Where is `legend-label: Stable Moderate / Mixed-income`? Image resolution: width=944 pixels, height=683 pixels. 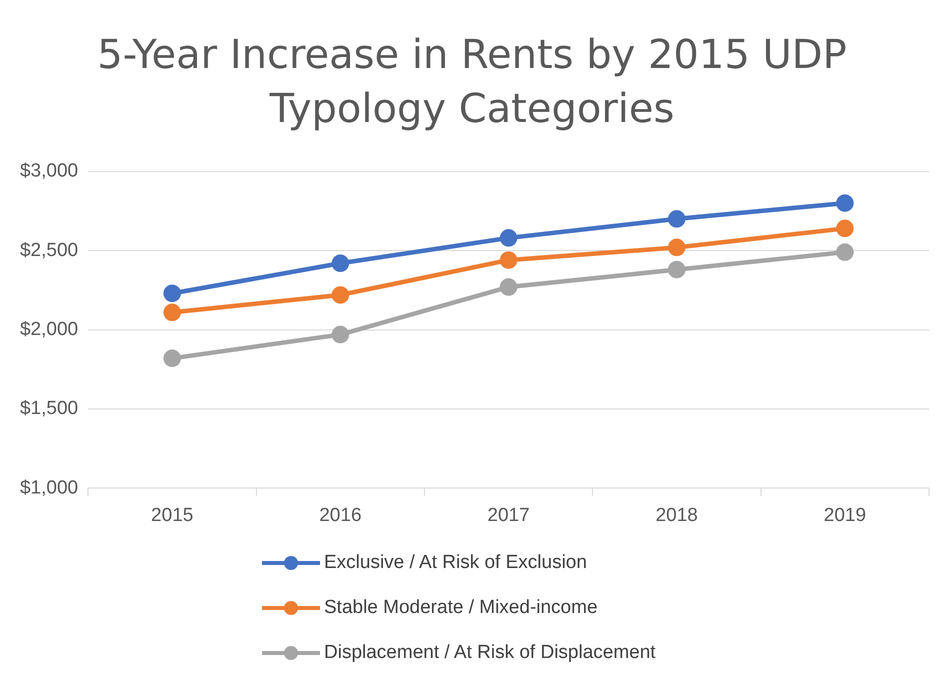
legend-label: Stable Moderate / Mixed-income is located at coordinates (461, 607).